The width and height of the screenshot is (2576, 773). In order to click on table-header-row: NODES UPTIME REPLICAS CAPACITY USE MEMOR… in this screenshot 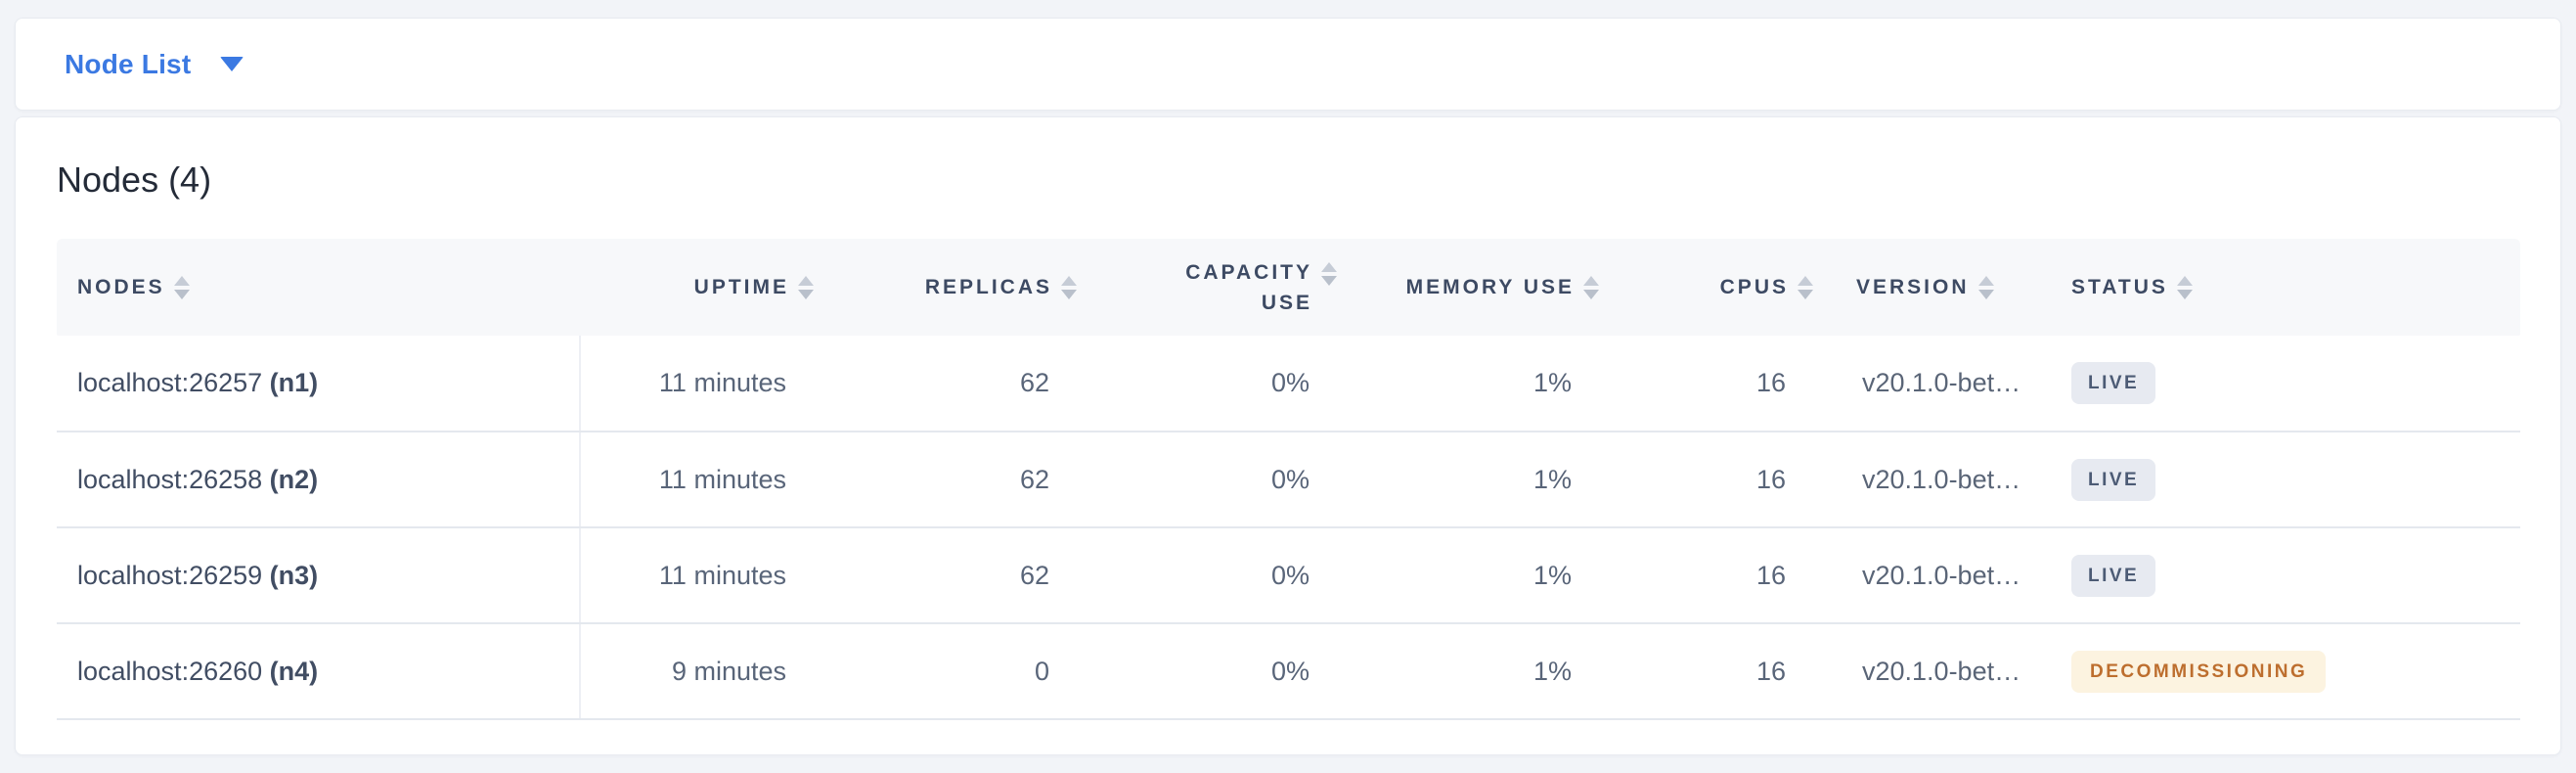, I will do `click(1288, 287)`.